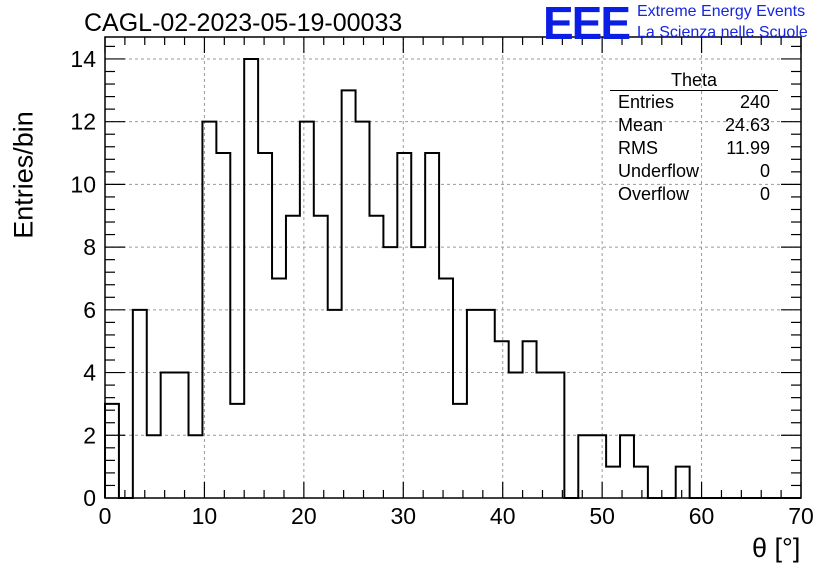 This screenshot has width=836, height=572. Describe the element at coordinates (503, 516) in the screenshot. I see `x-tick-label: 40` at that location.